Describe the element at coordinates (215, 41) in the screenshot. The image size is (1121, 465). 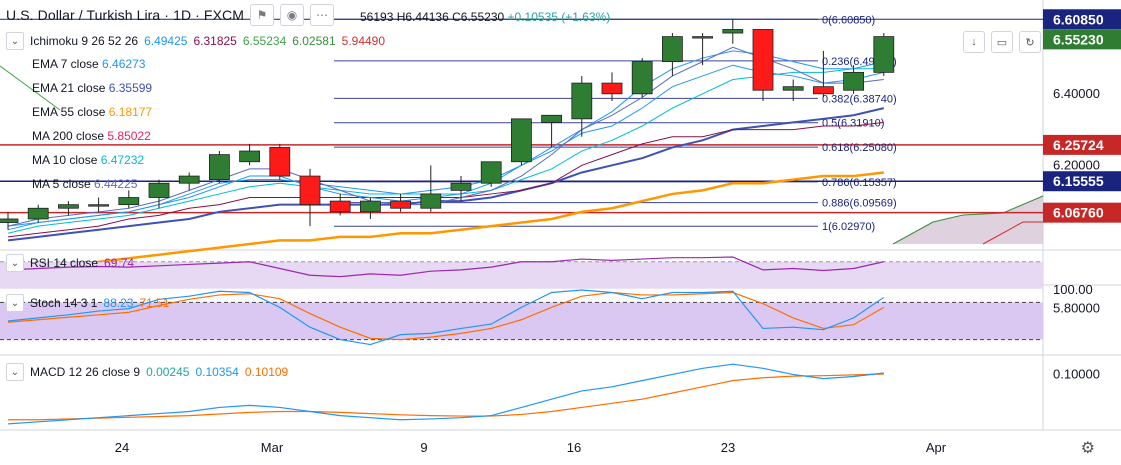
I see `ichimoku-v2: 6.31825` at that location.